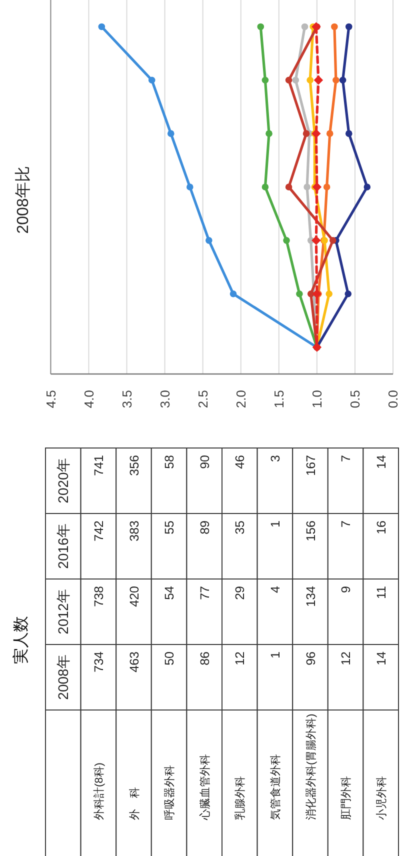 This screenshot has height=856, width=404. Describe the element at coordinates (381, 592) in the screenshot. I see `data-label: 11` at that location.